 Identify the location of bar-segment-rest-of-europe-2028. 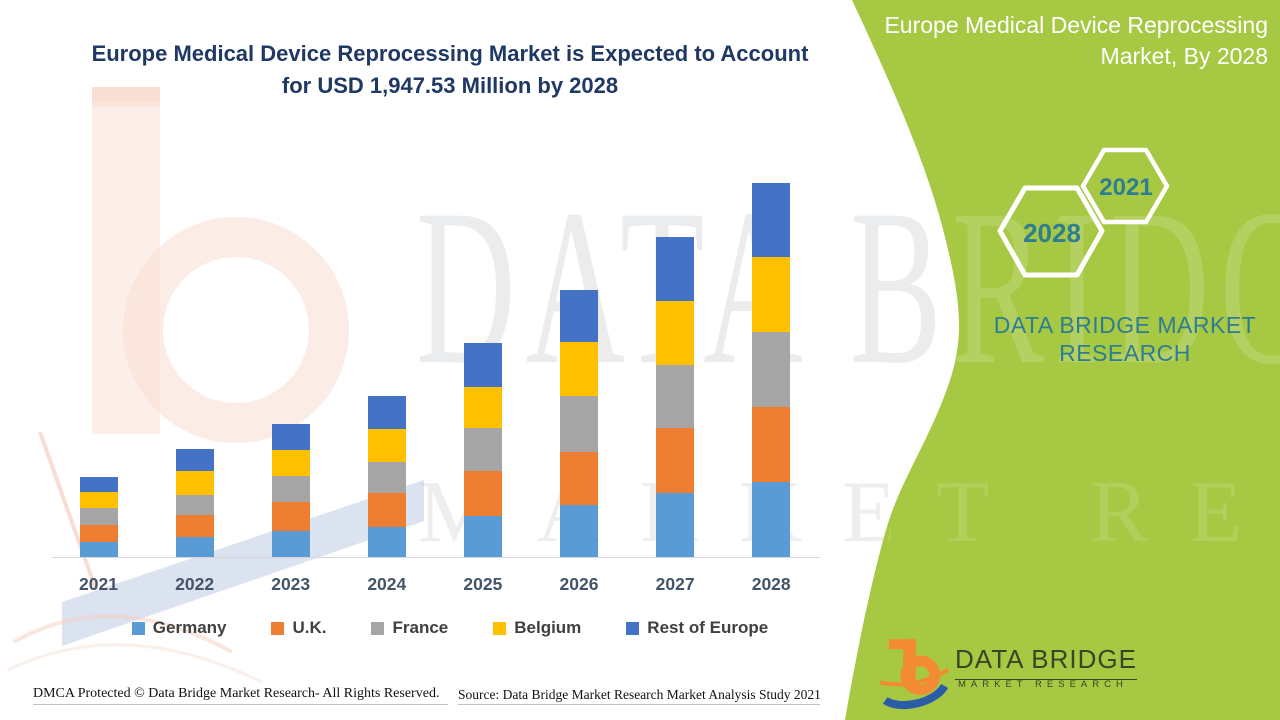
(771, 220).